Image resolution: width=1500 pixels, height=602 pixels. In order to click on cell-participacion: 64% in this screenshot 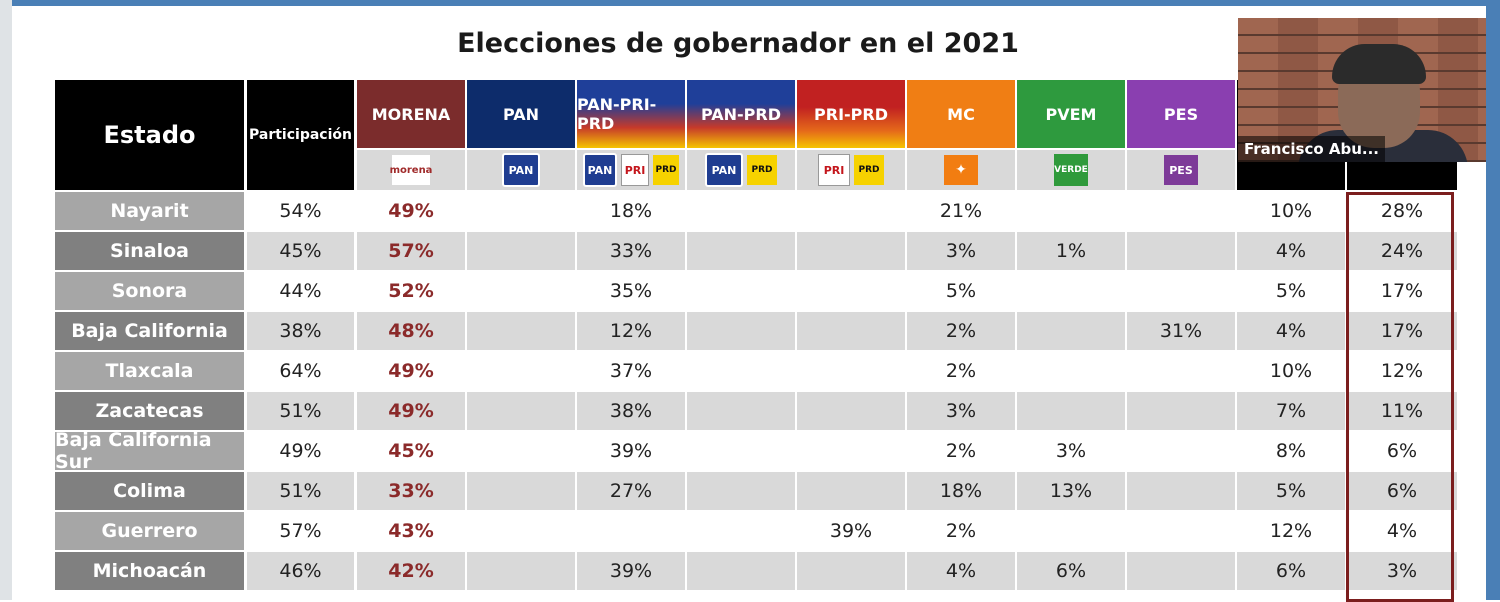, I will do `click(300, 371)`.